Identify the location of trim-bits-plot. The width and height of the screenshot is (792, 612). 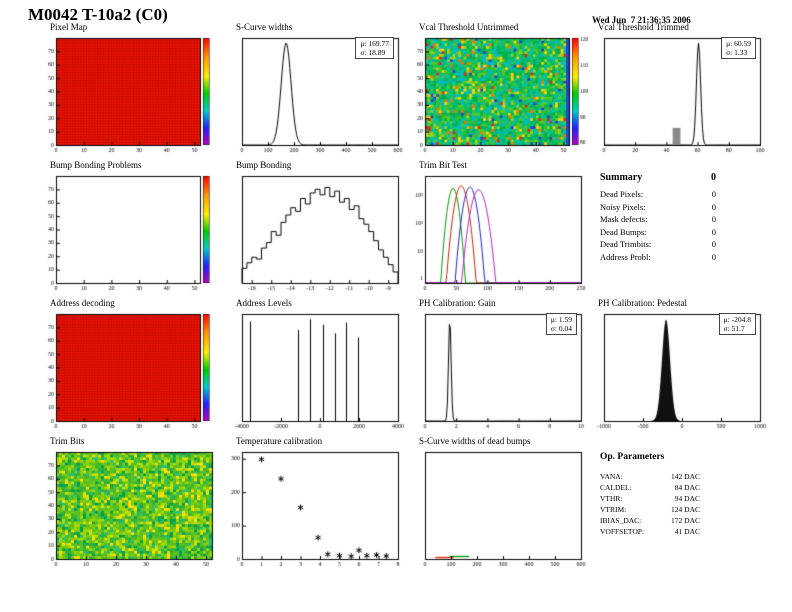
(127, 509).